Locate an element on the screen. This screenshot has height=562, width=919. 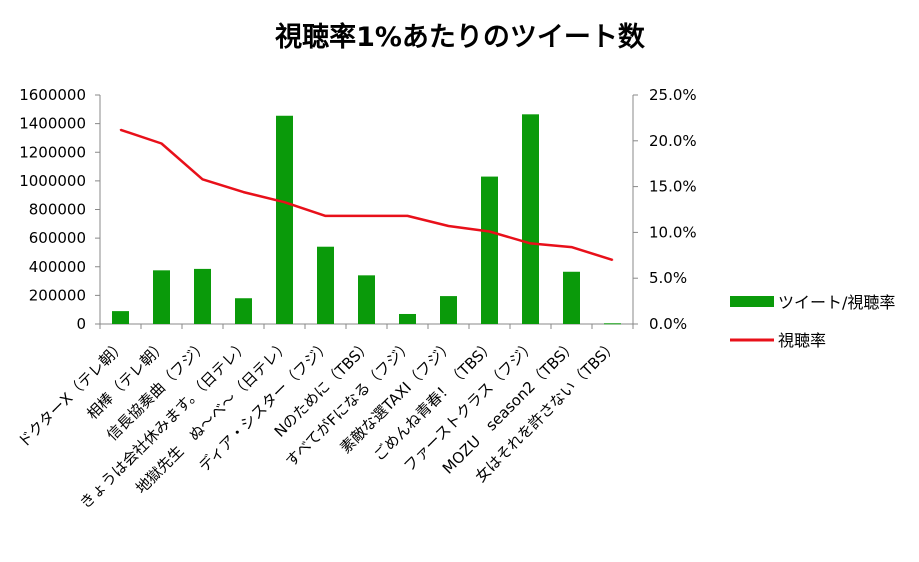
left-tick-label: 1000000 is located at coordinates (52, 181).